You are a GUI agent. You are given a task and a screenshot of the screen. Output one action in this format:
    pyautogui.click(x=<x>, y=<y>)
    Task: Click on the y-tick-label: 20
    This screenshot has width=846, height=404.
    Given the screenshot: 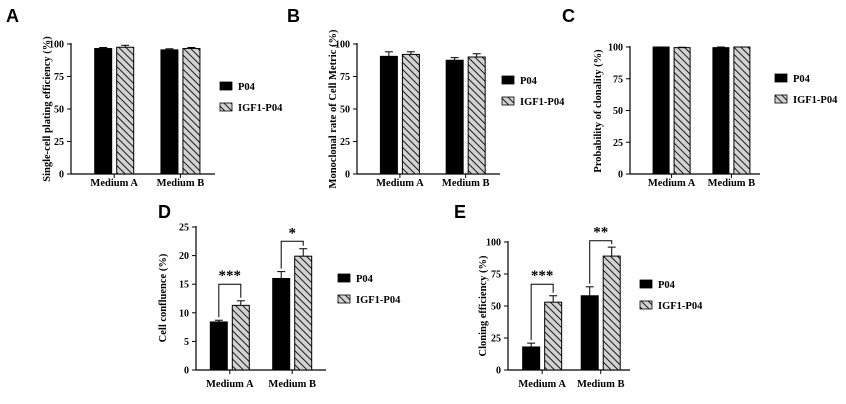 What is the action you would take?
    pyautogui.click(x=184, y=256)
    